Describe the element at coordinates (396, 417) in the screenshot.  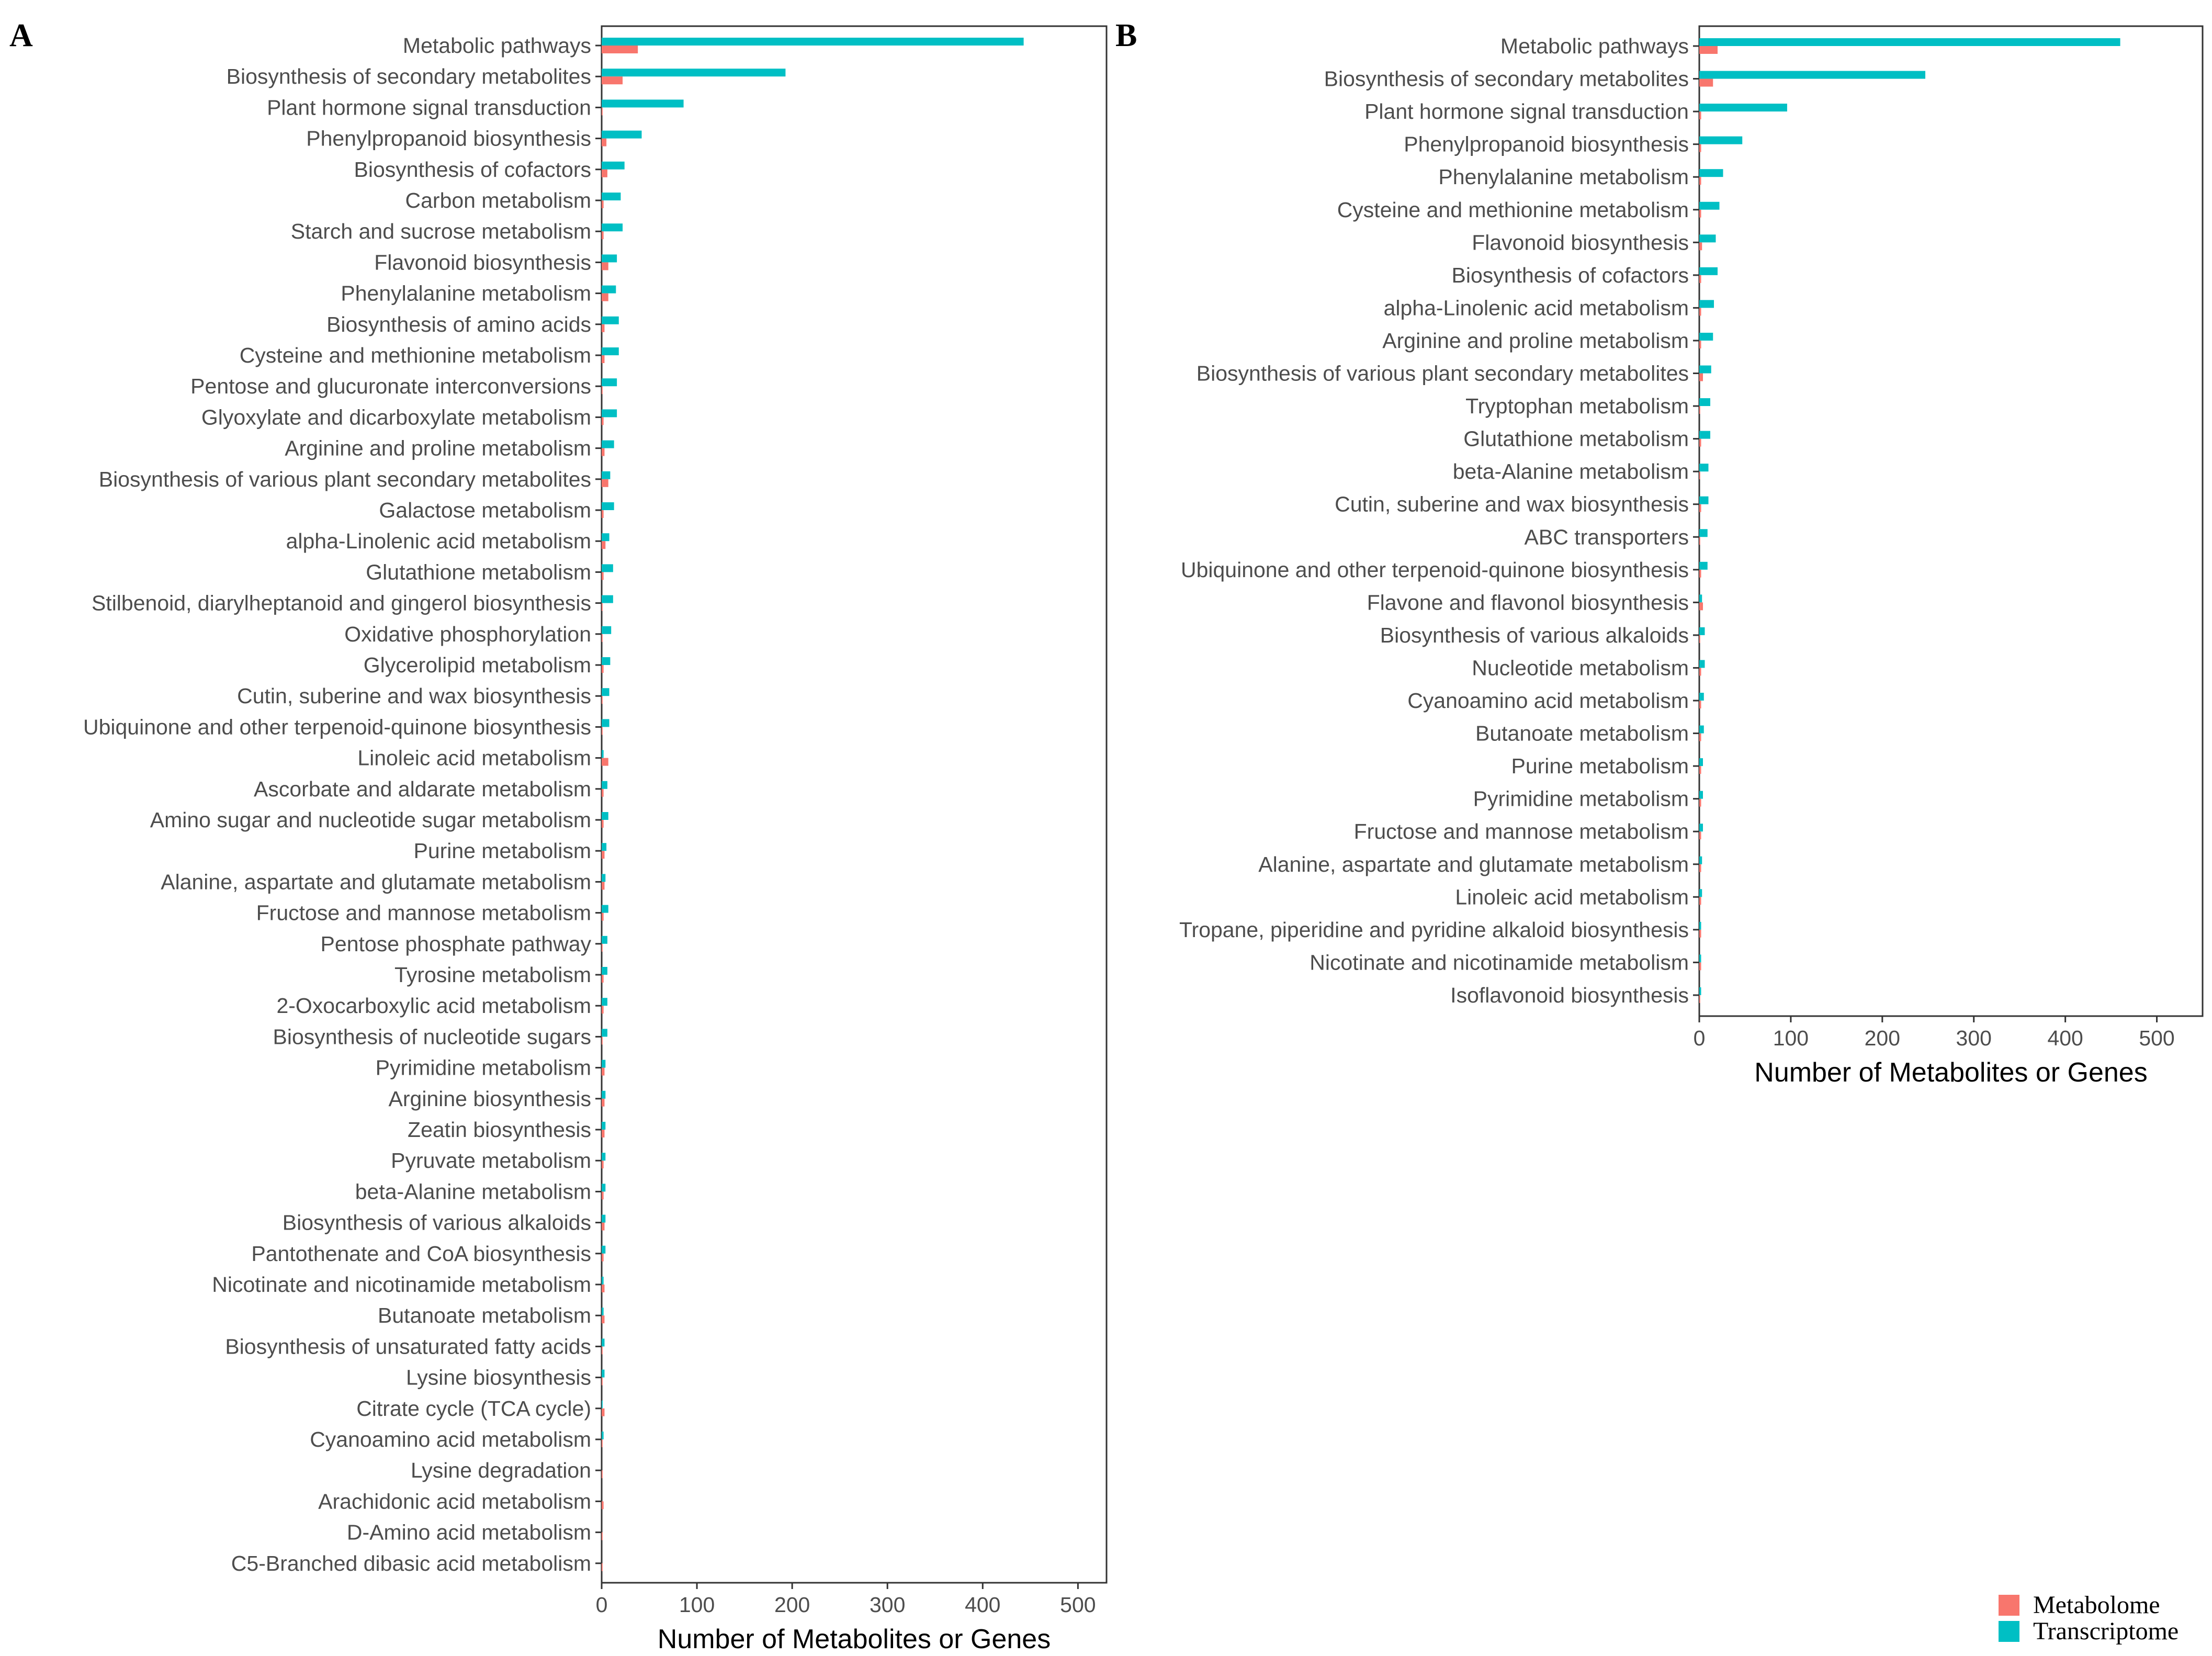
I see `panel-a-category-label: Glyoxylate and dicarboxylate metabolism` at that location.